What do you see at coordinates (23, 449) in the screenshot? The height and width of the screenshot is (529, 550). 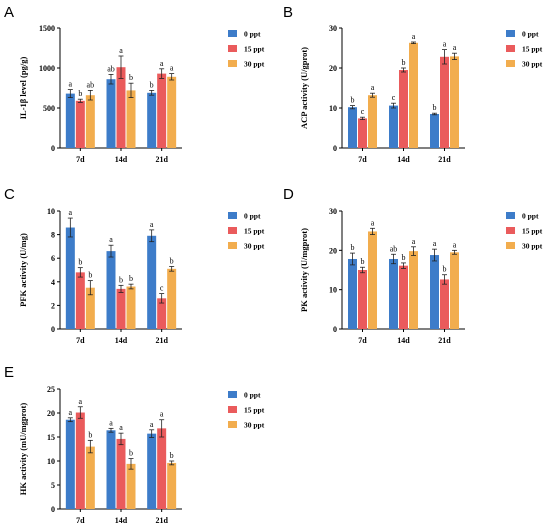 I see `y-axis-label: HK activity (mU/mgprot)` at bounding box center [23, 449].